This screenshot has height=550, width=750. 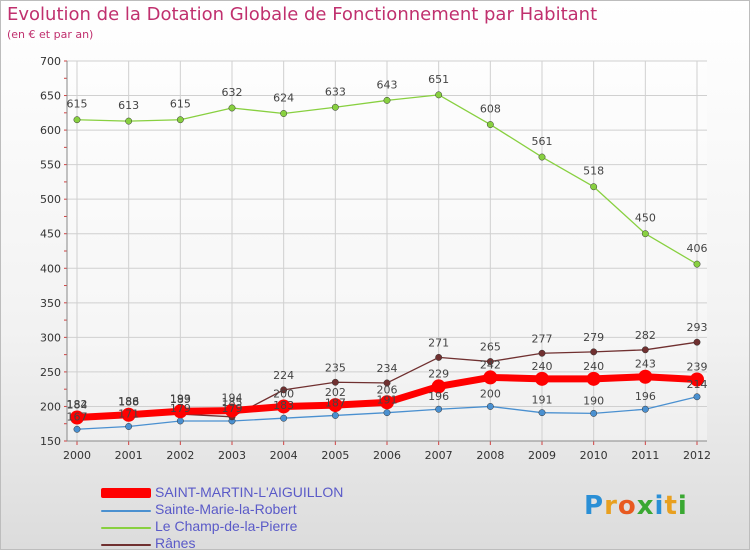 I want to click on y-tick-label: 450, so click(x=50, y=234).